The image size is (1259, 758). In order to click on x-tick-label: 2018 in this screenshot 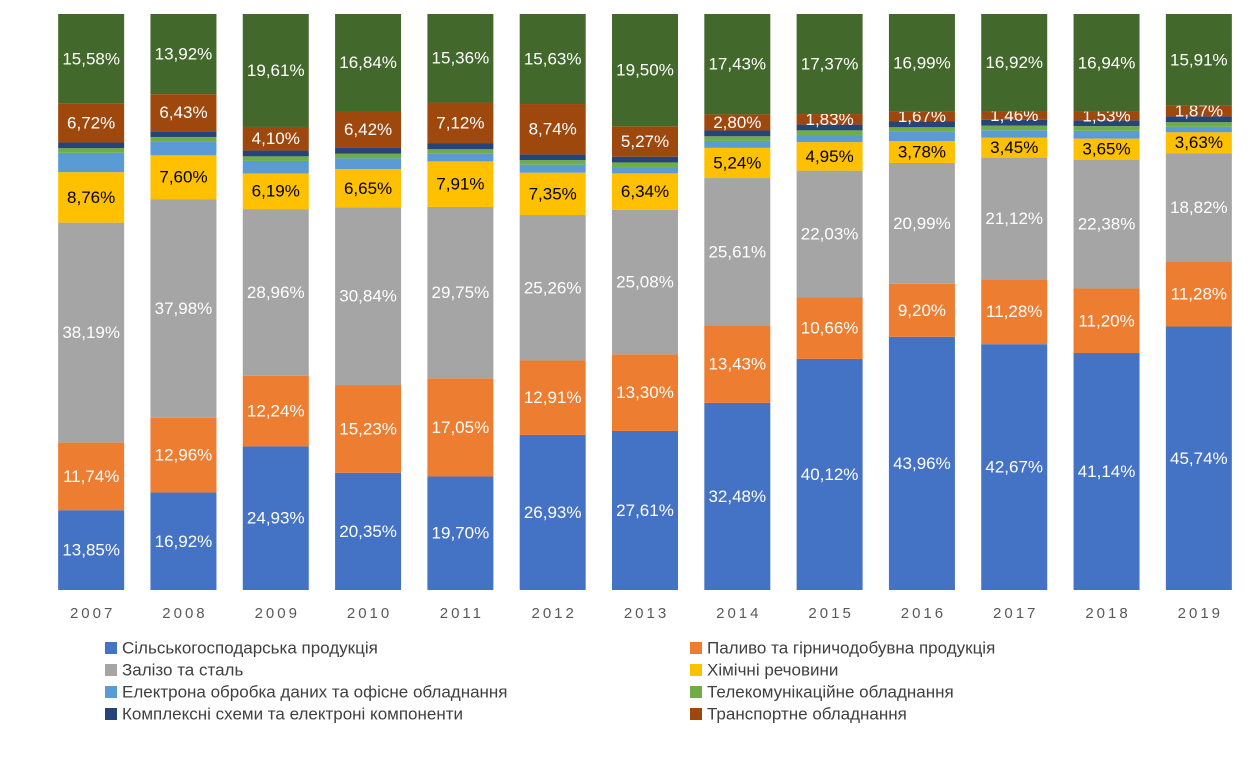, I will do `click(1107, 613)`.